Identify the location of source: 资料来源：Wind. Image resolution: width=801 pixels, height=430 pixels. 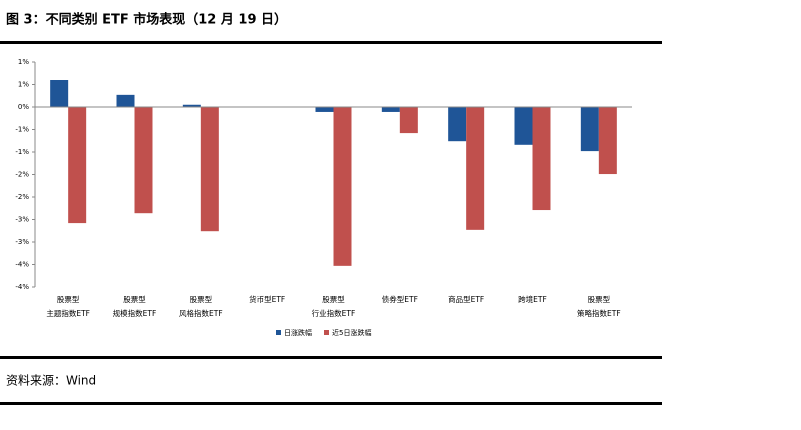
(51, 381).